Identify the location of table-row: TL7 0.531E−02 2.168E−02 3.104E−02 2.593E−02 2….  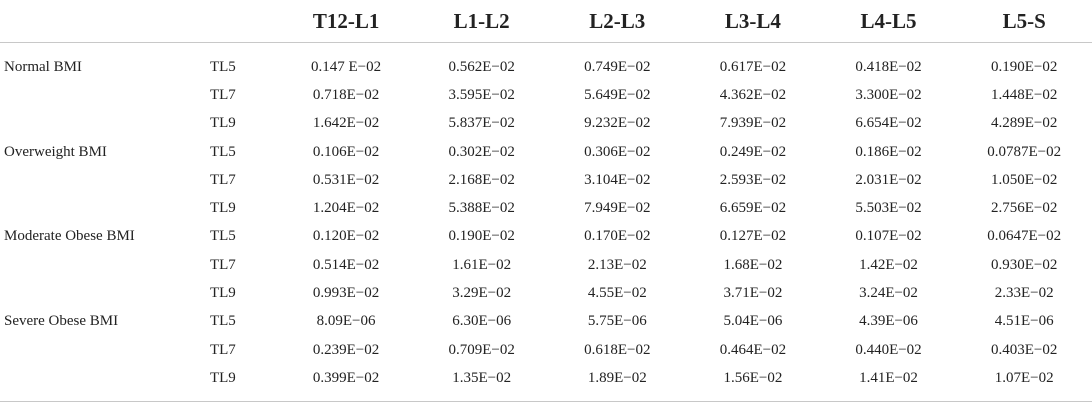
(546, 180).